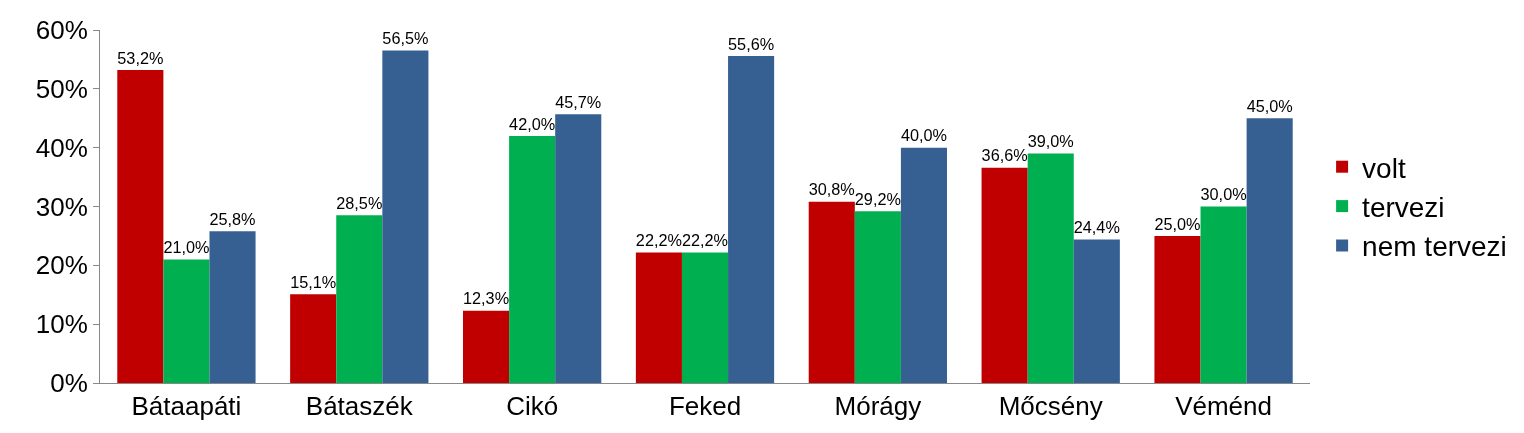 The height and width of the screenshot is (433, 1524). Describe the element at coordinates (1223, 194) in the screenshot. I see `data-label: 30,0%` at that location.